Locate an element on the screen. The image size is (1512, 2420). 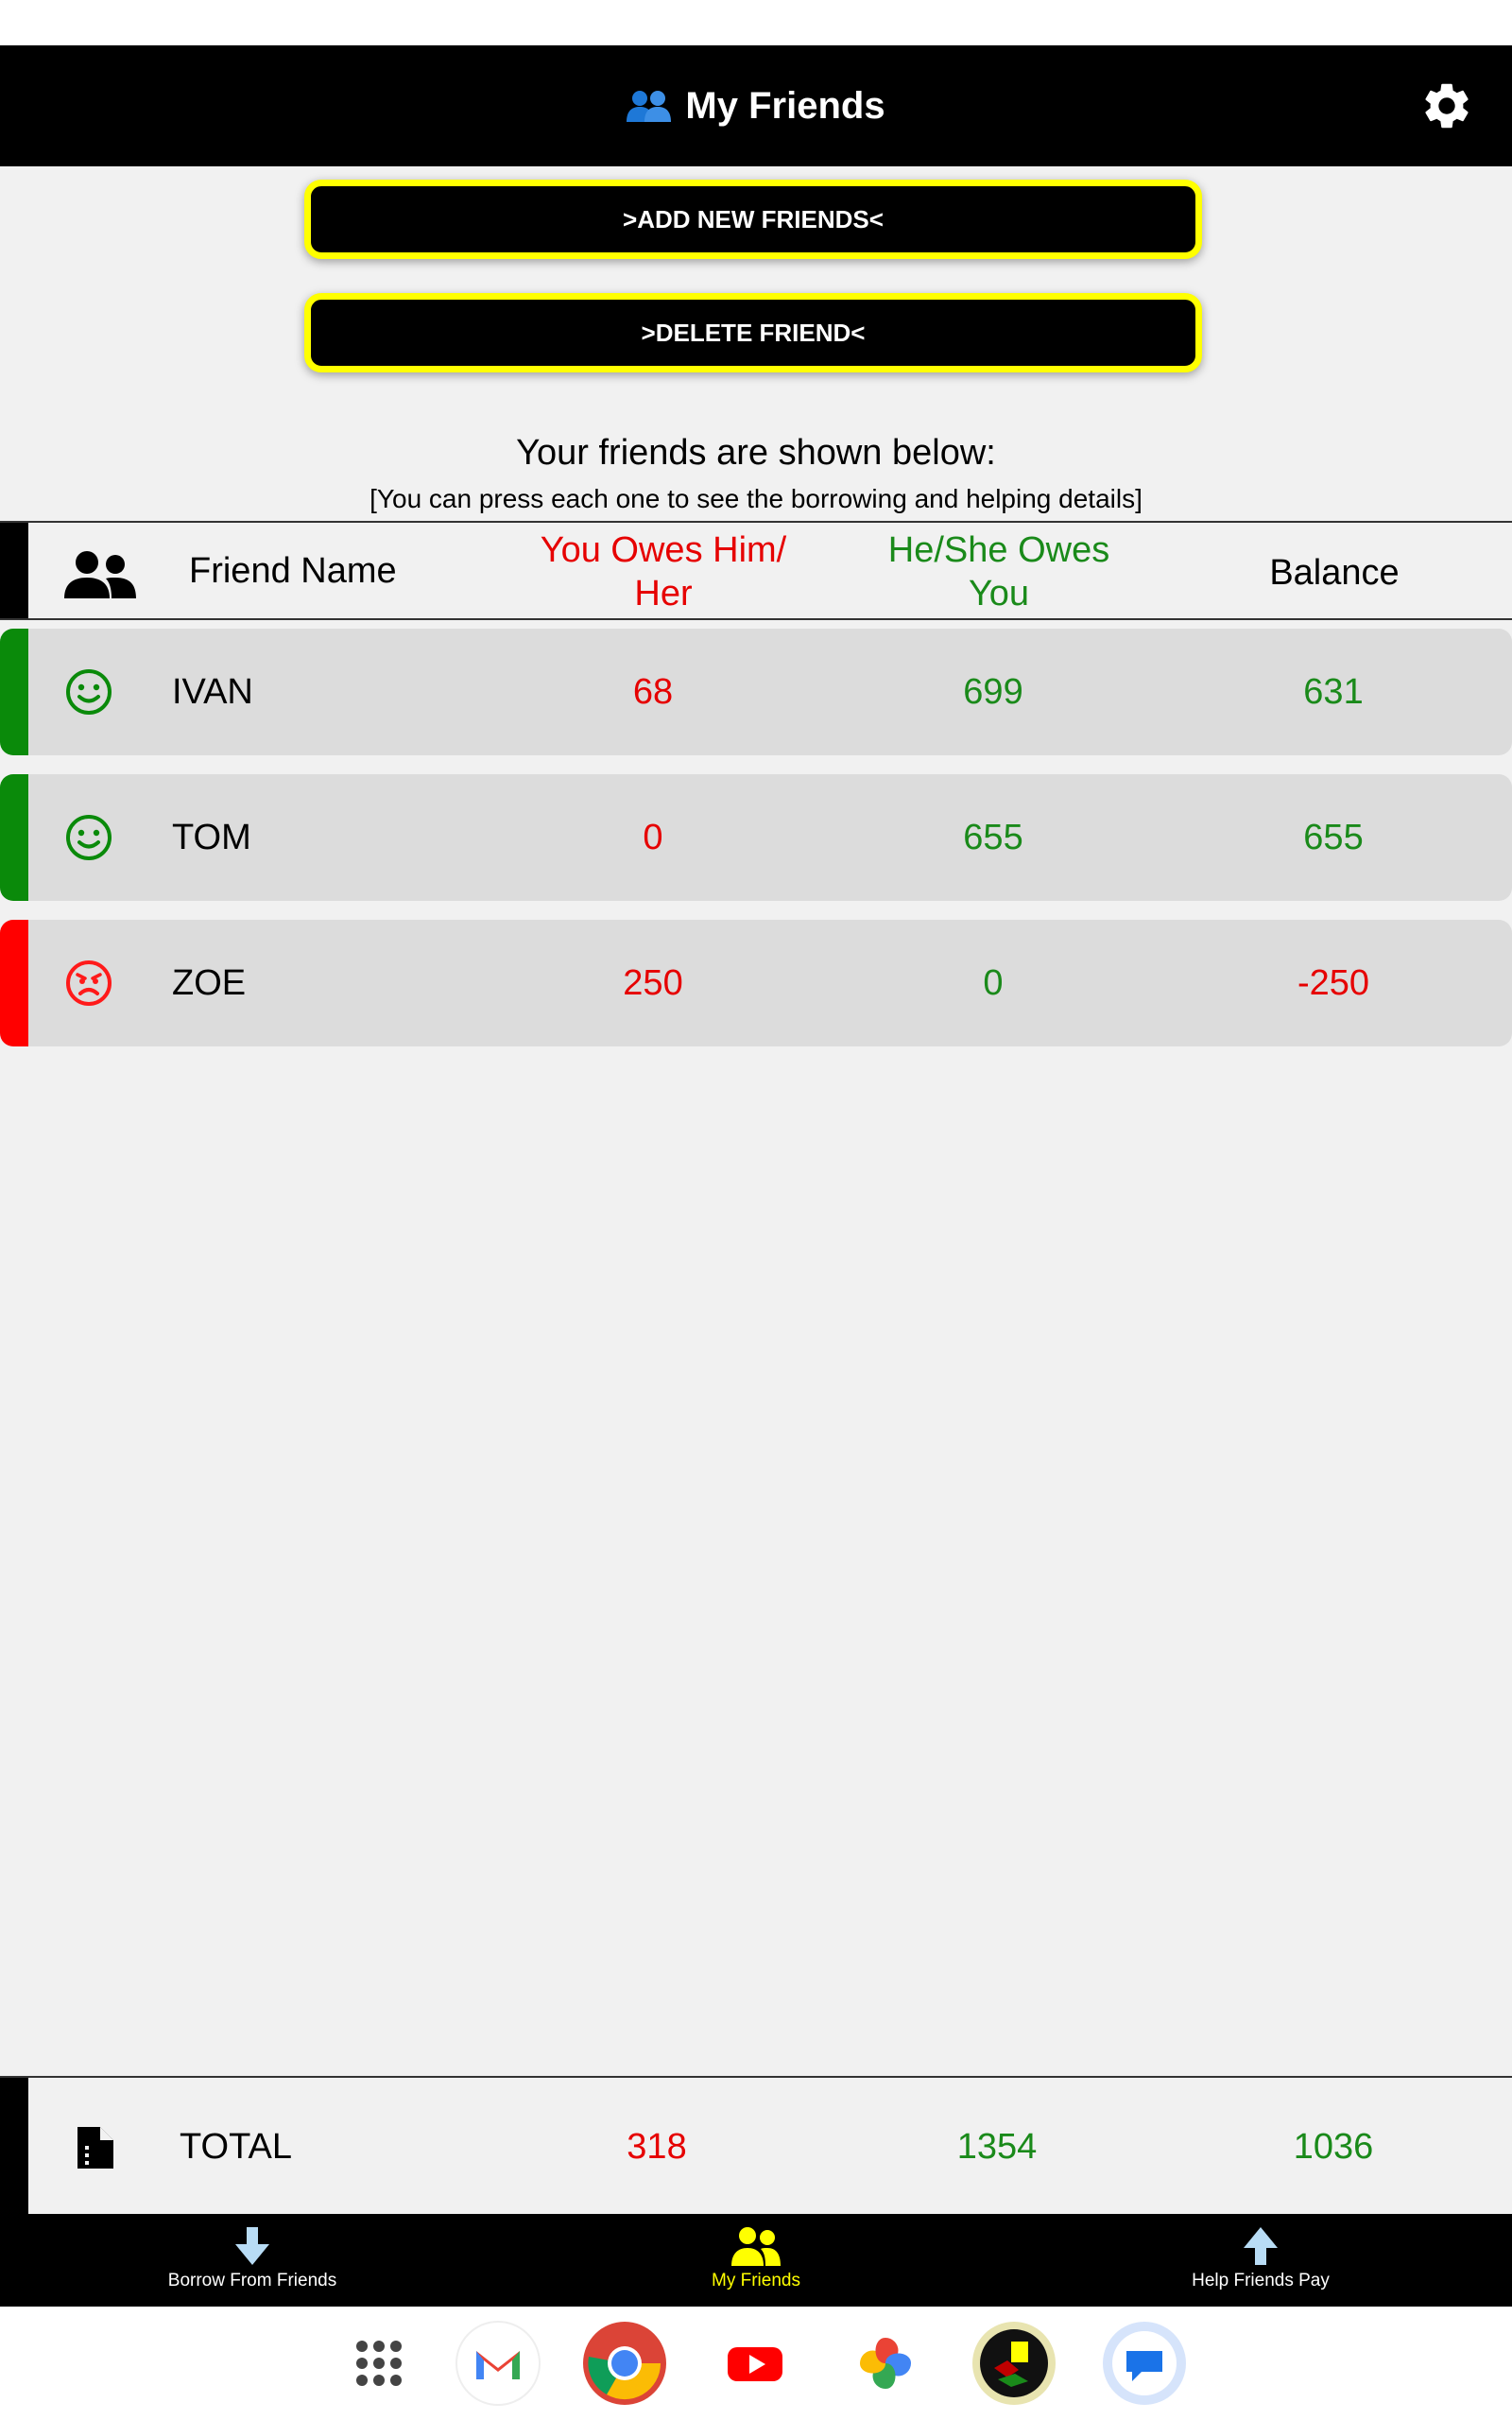
youtube-icon is located at coordinates (755, 2363).